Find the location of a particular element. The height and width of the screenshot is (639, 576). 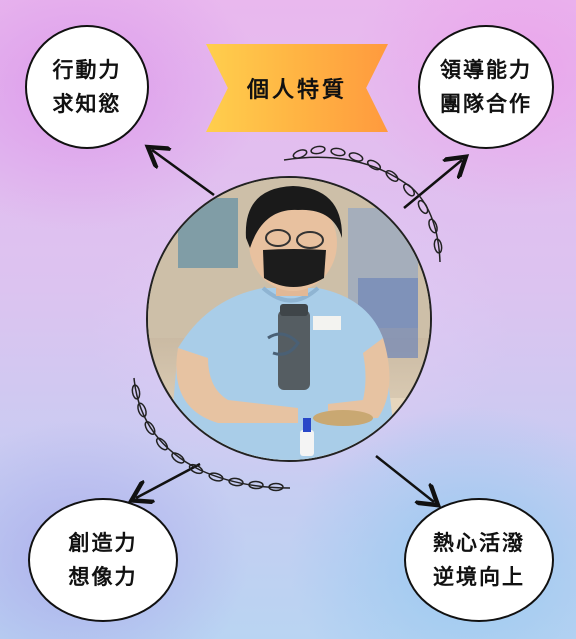

trait-text: 想像力 is located at coordinates (103, 577).